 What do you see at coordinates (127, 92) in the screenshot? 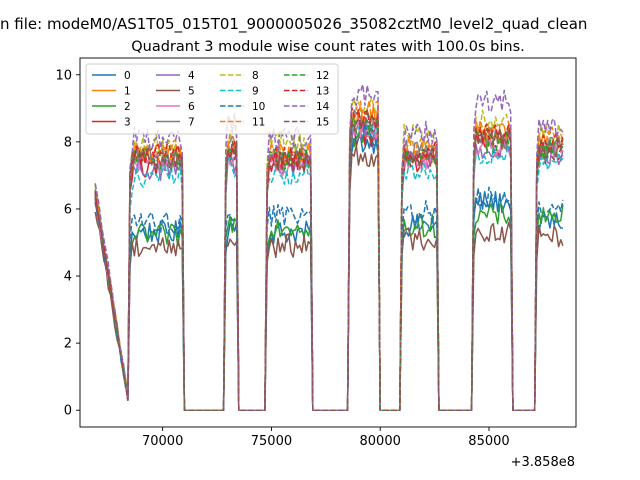
I see `legend-label-1: 1` at bounding box center [127, 92].